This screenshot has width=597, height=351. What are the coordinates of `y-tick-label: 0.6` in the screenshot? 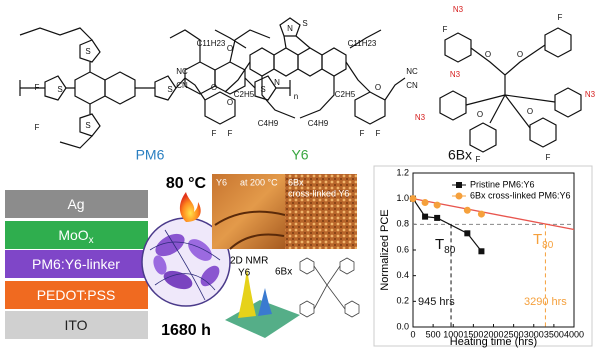 It's located at (402, 249).